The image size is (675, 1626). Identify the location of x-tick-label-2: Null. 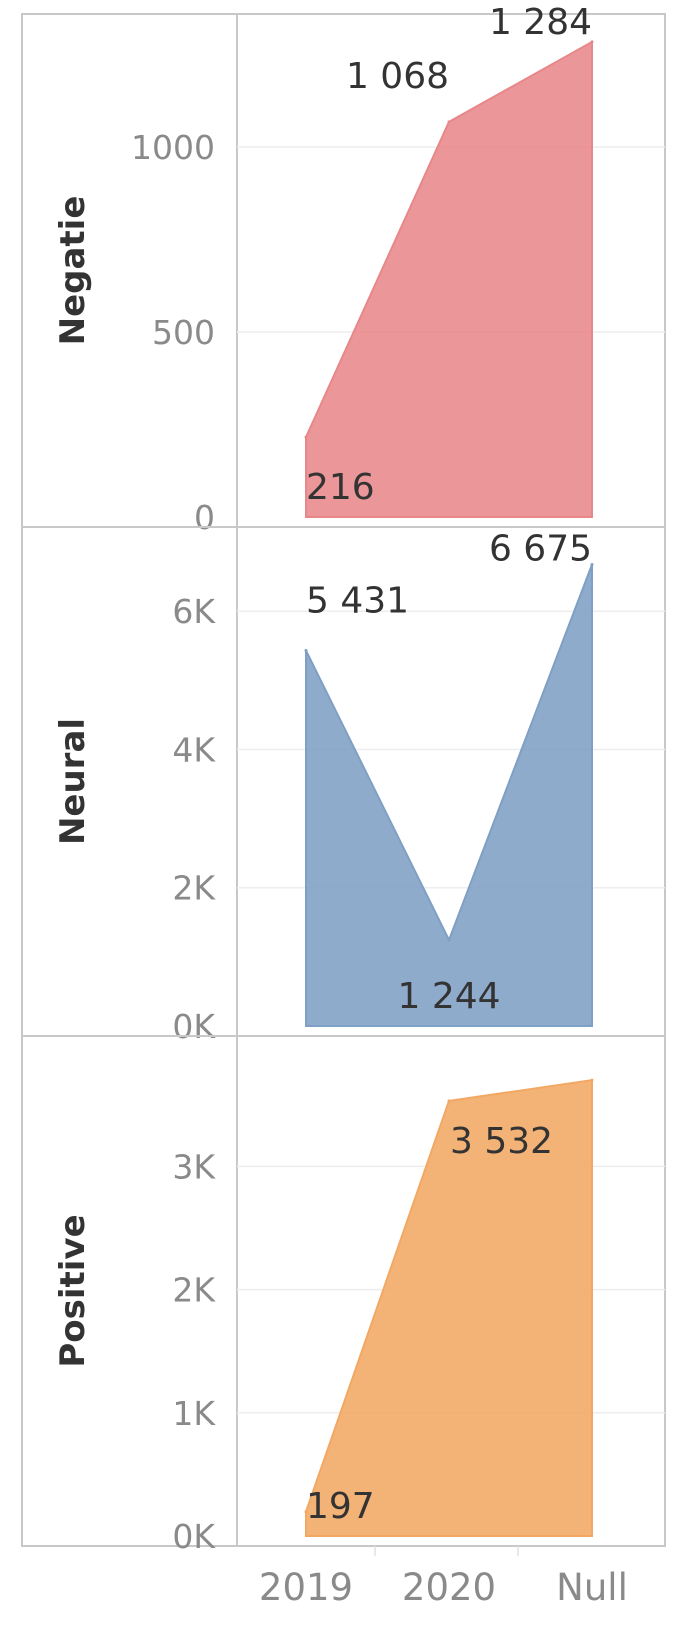
(592, 1587).